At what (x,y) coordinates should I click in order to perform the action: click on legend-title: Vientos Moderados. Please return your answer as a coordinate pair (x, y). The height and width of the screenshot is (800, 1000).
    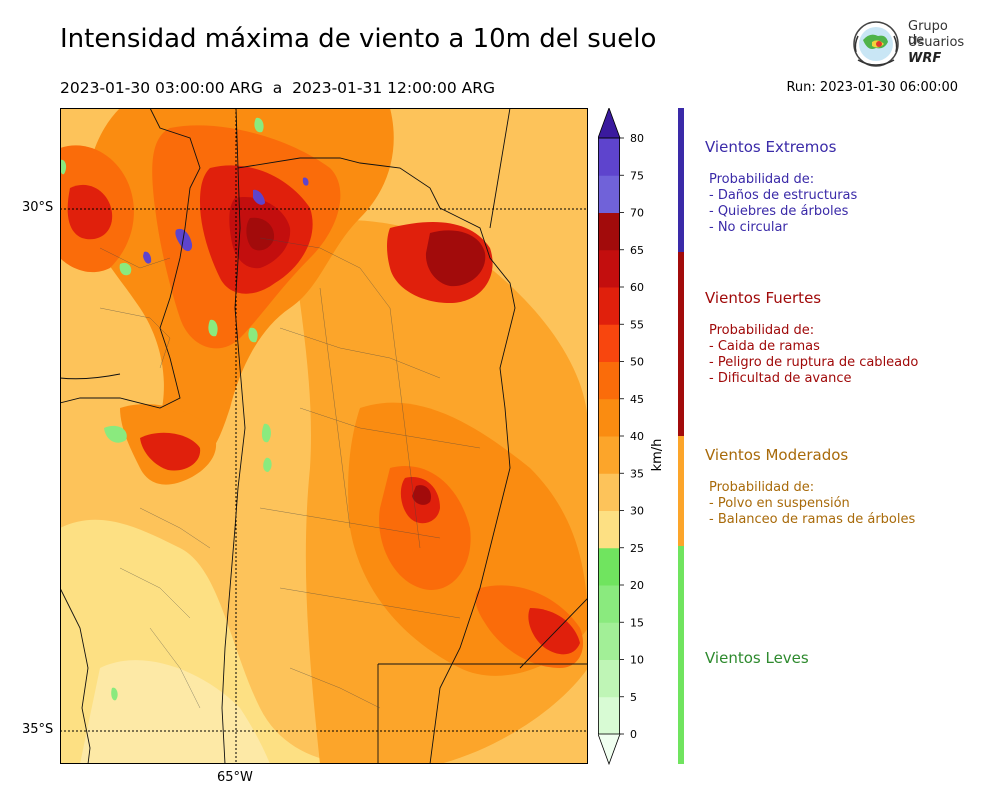
    Looking at the image, I should click on (777, 455).